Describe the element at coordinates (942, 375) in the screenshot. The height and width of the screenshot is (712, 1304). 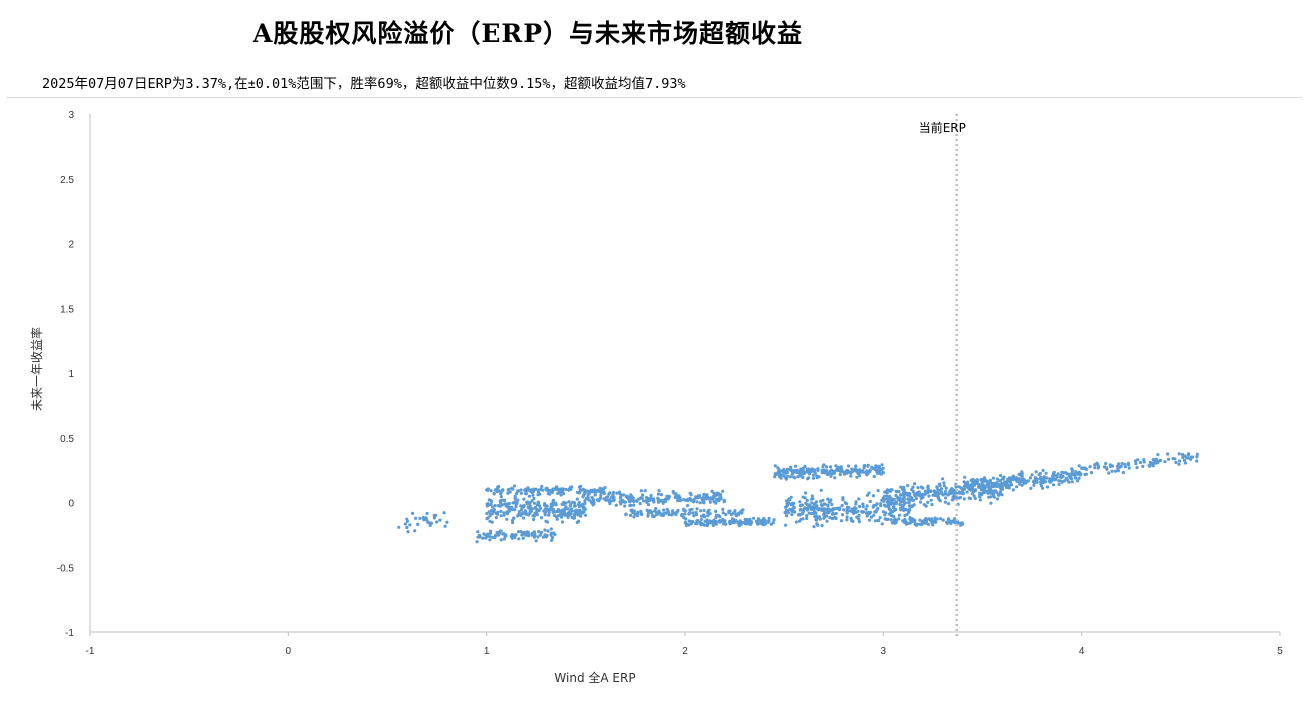
I see `reference-line-group: 当前ERP` at that location.